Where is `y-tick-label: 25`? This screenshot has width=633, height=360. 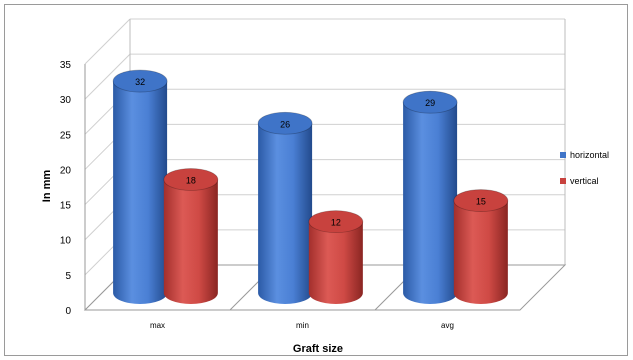
y-tick-label: 25 is located at coordinates (66, 135).